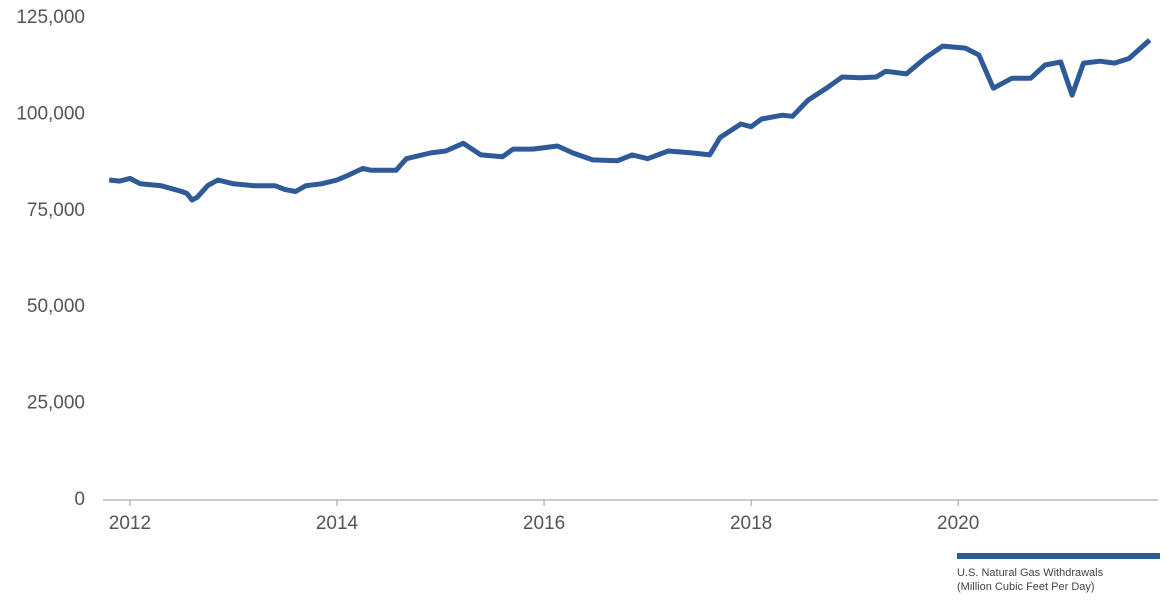 Image resolution: width=1169 pixels, height=613 pixels. What do you see at coordinates (751, 523) in the screenshot?
I see `x-tick-label: 2018` at bounding box center [751, 523].